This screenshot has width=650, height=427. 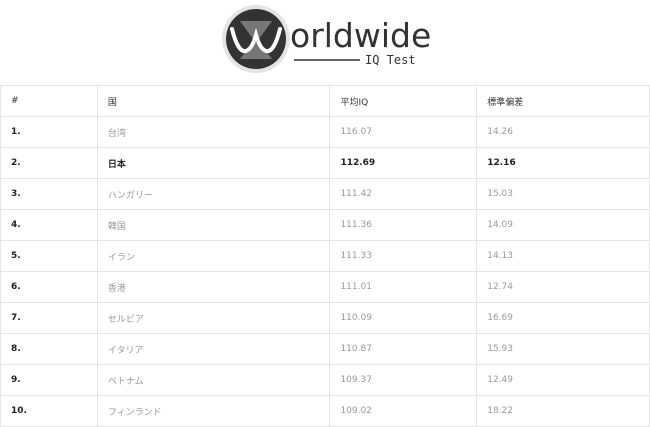 I want to click on worldwide-iq-test-logo: orldwide IQ Test, so click(x=326, y=39).